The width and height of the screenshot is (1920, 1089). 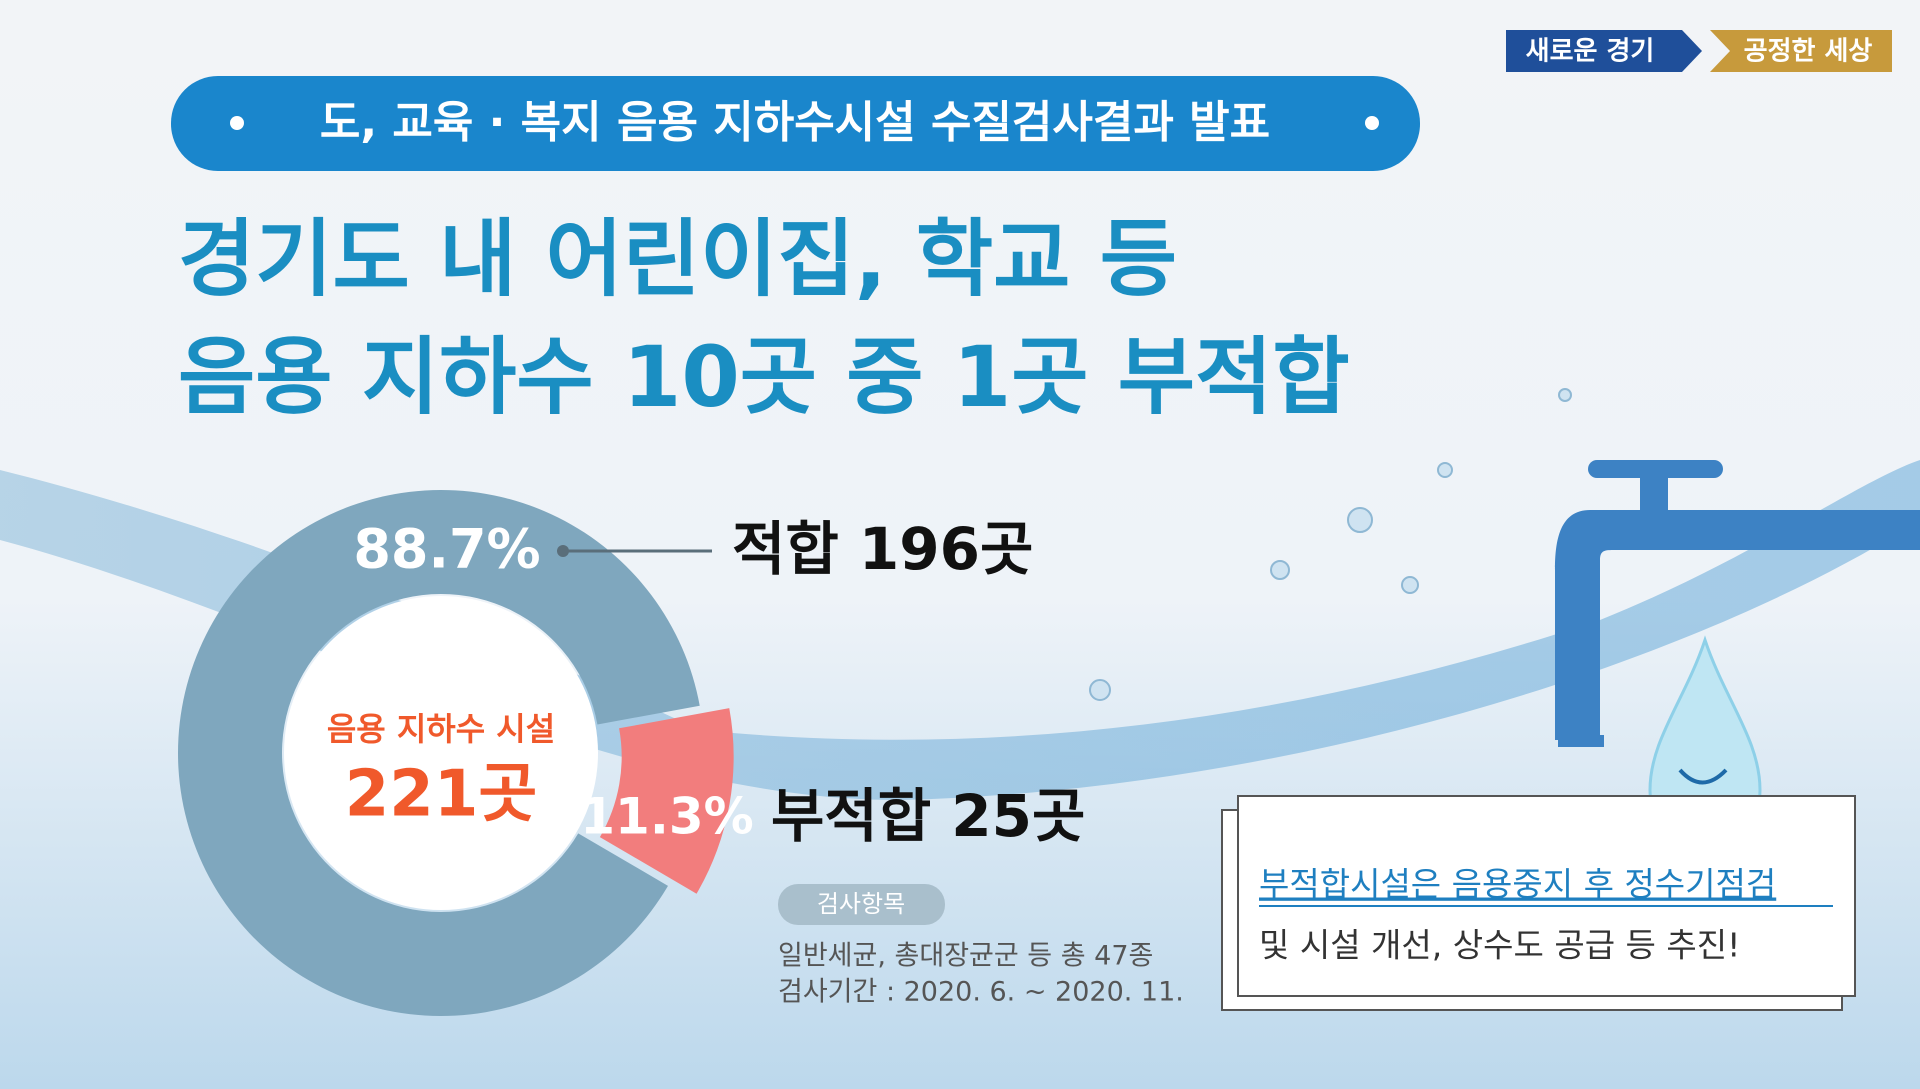 I want to click on title-line: 음용 지하수 10곳 중 1곳 부적합, so click(x=764, y=377).